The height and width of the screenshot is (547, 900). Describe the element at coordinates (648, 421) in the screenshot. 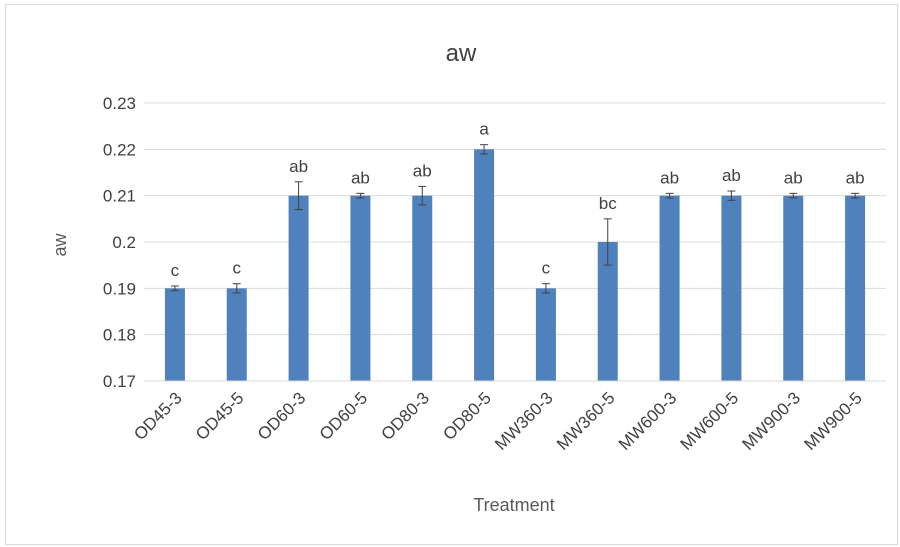

I see `x-tick-label: MW600-3` at that location.